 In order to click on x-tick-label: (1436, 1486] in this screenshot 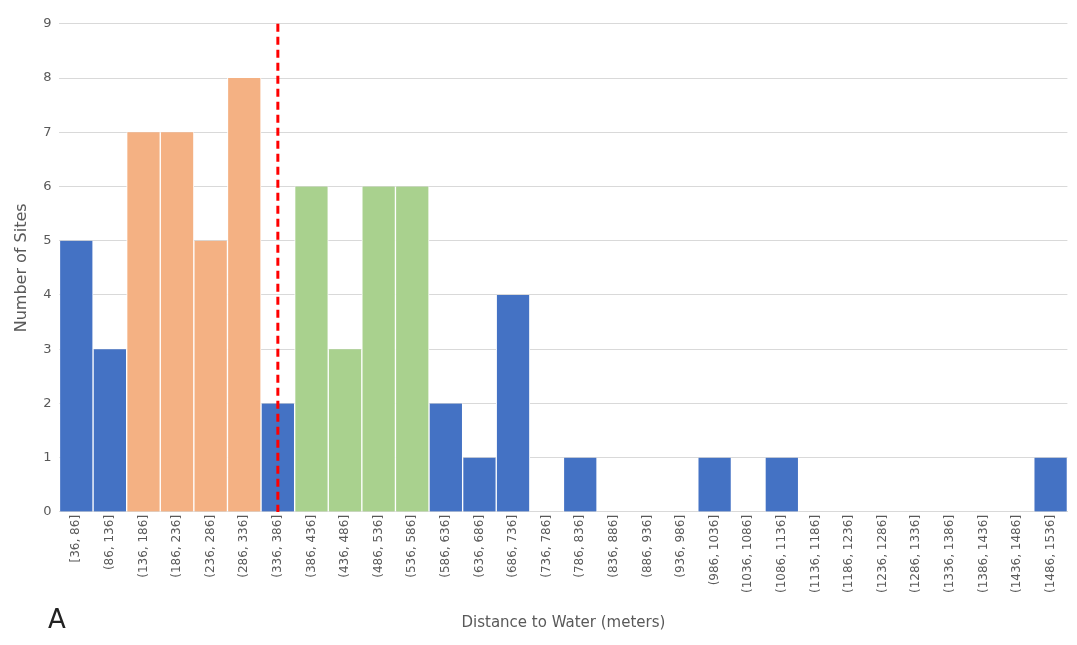, I will do `click(1016, 554)`.